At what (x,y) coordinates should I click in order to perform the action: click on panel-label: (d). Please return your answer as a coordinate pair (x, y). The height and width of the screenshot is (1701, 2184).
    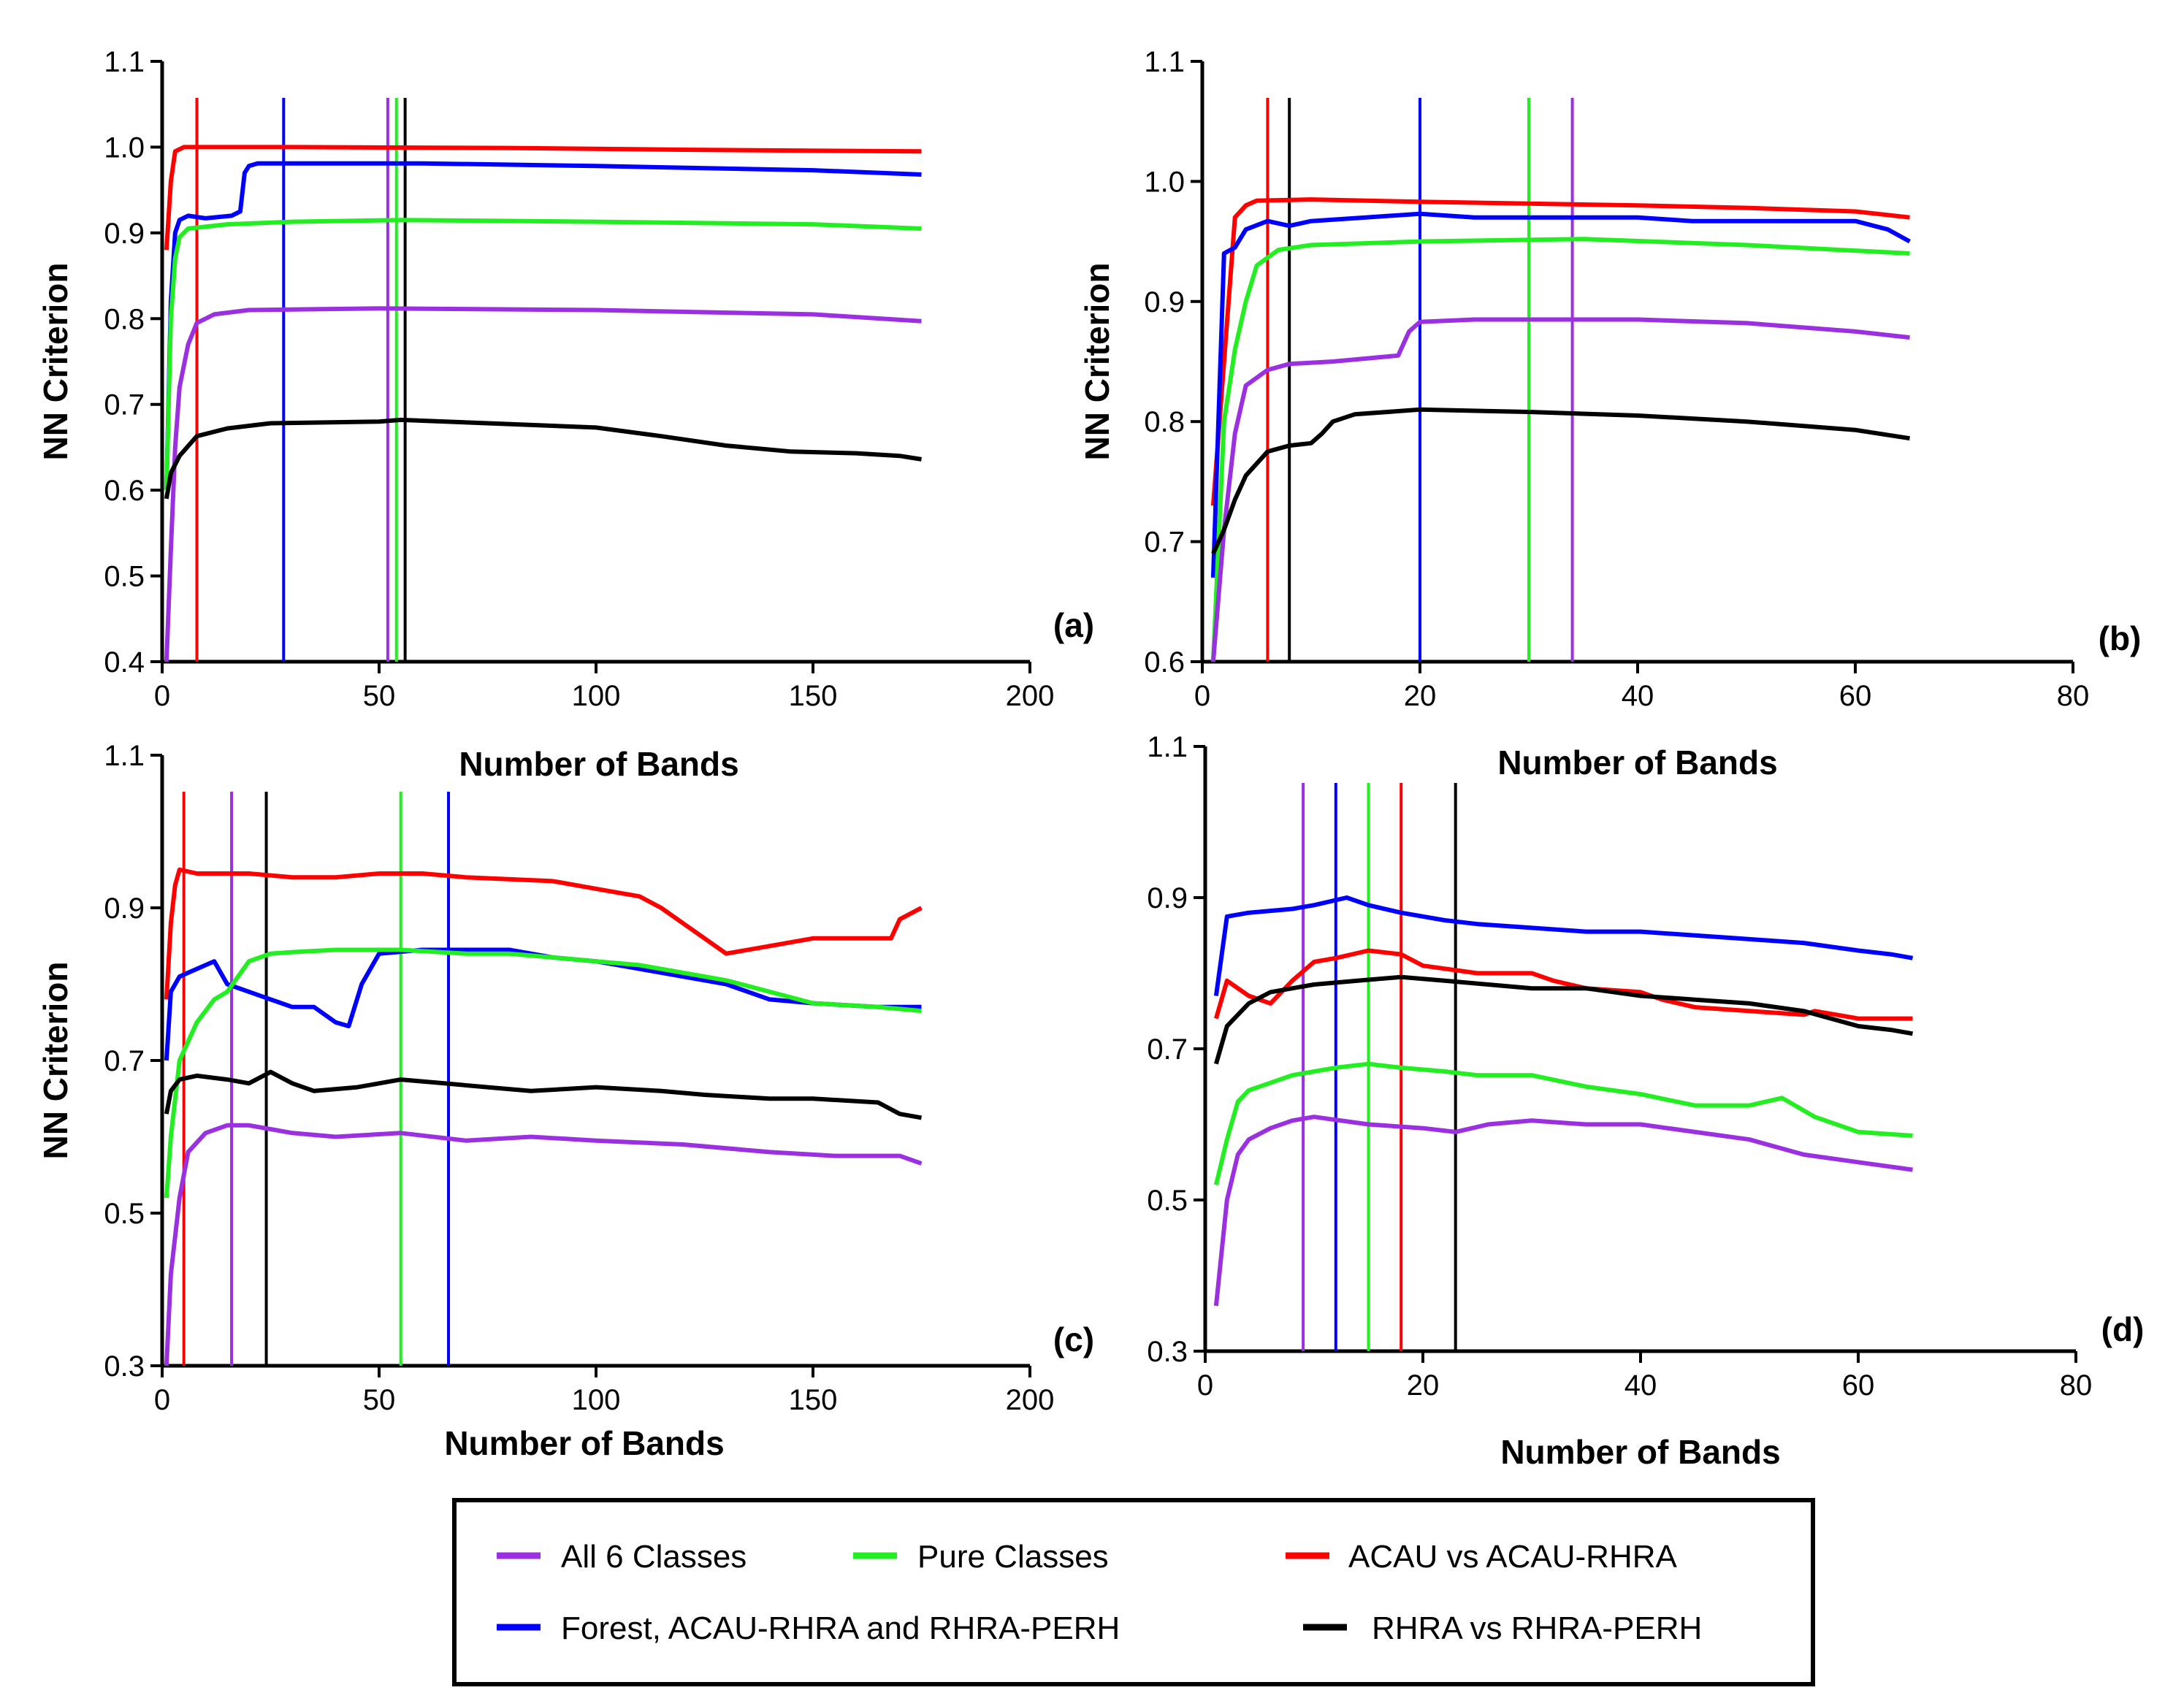
    Looking at the image, I should click on (2123, 1329).